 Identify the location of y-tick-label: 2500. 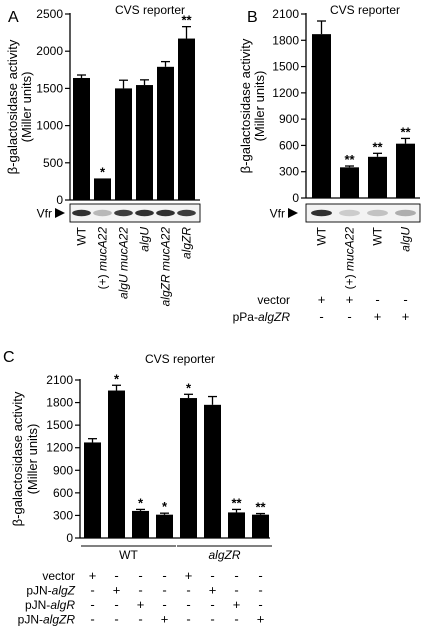
(49, 14).